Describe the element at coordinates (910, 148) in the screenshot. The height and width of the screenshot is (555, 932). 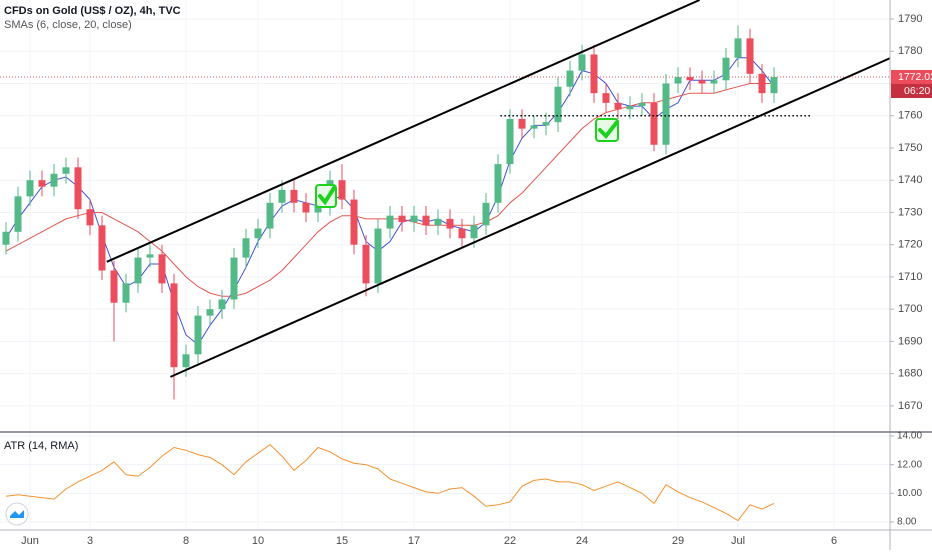
I see `y-tick-label: 1750` at that location.